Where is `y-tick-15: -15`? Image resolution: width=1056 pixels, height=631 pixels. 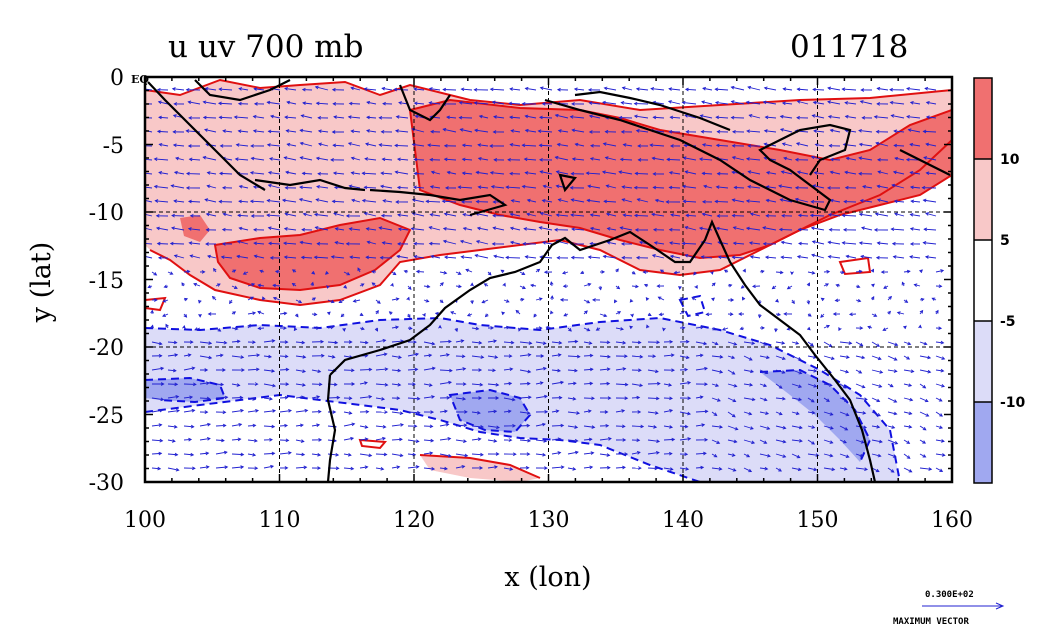 y-tick-15: -15 is located at coordinates (106, 281).